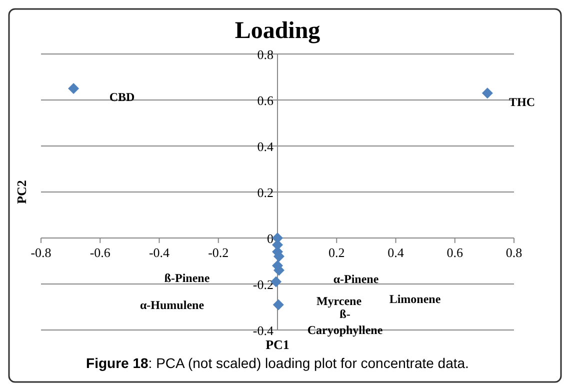  I want to click on caption: Figure 18: PCA (not scaled) loading plot for concentrate data., so click(277, 363).